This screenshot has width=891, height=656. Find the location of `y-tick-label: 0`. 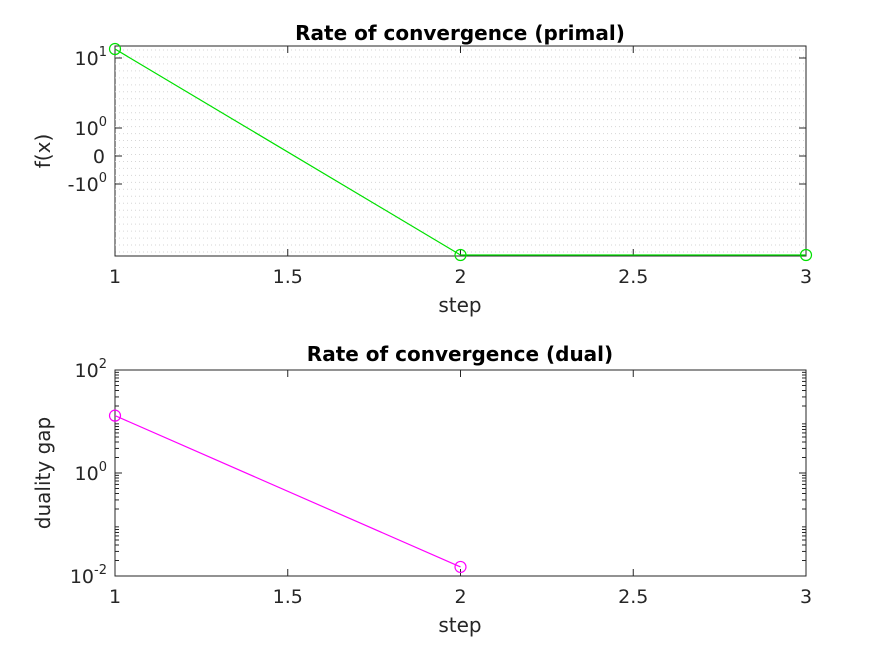

y-tick-label: 0 is located at coordinates (99, 157).